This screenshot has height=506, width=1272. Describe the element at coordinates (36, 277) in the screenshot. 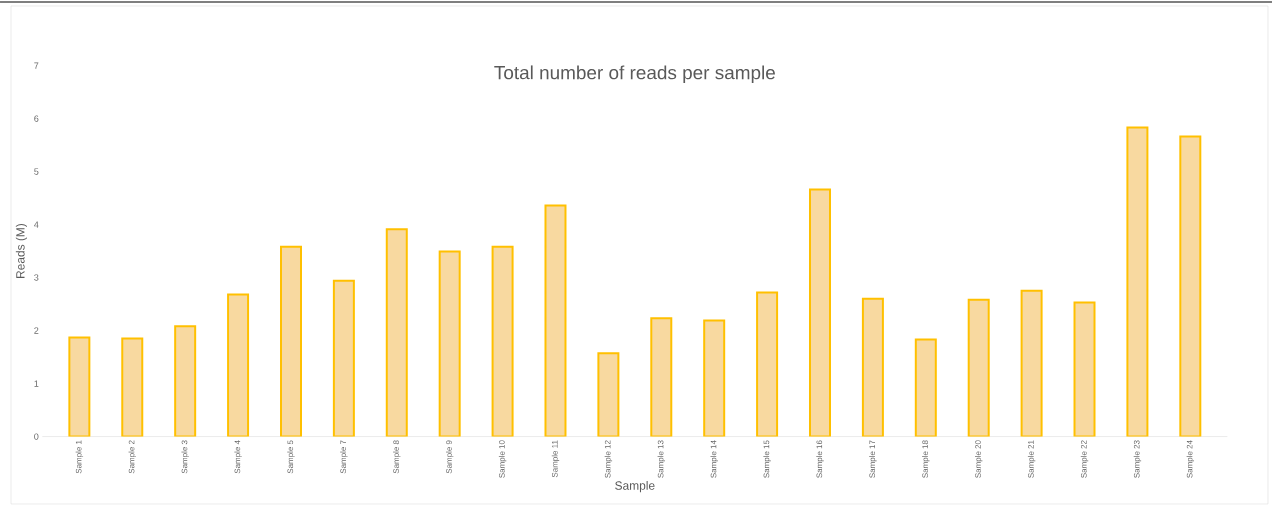

I see `y-tick-label: 3` at that location.